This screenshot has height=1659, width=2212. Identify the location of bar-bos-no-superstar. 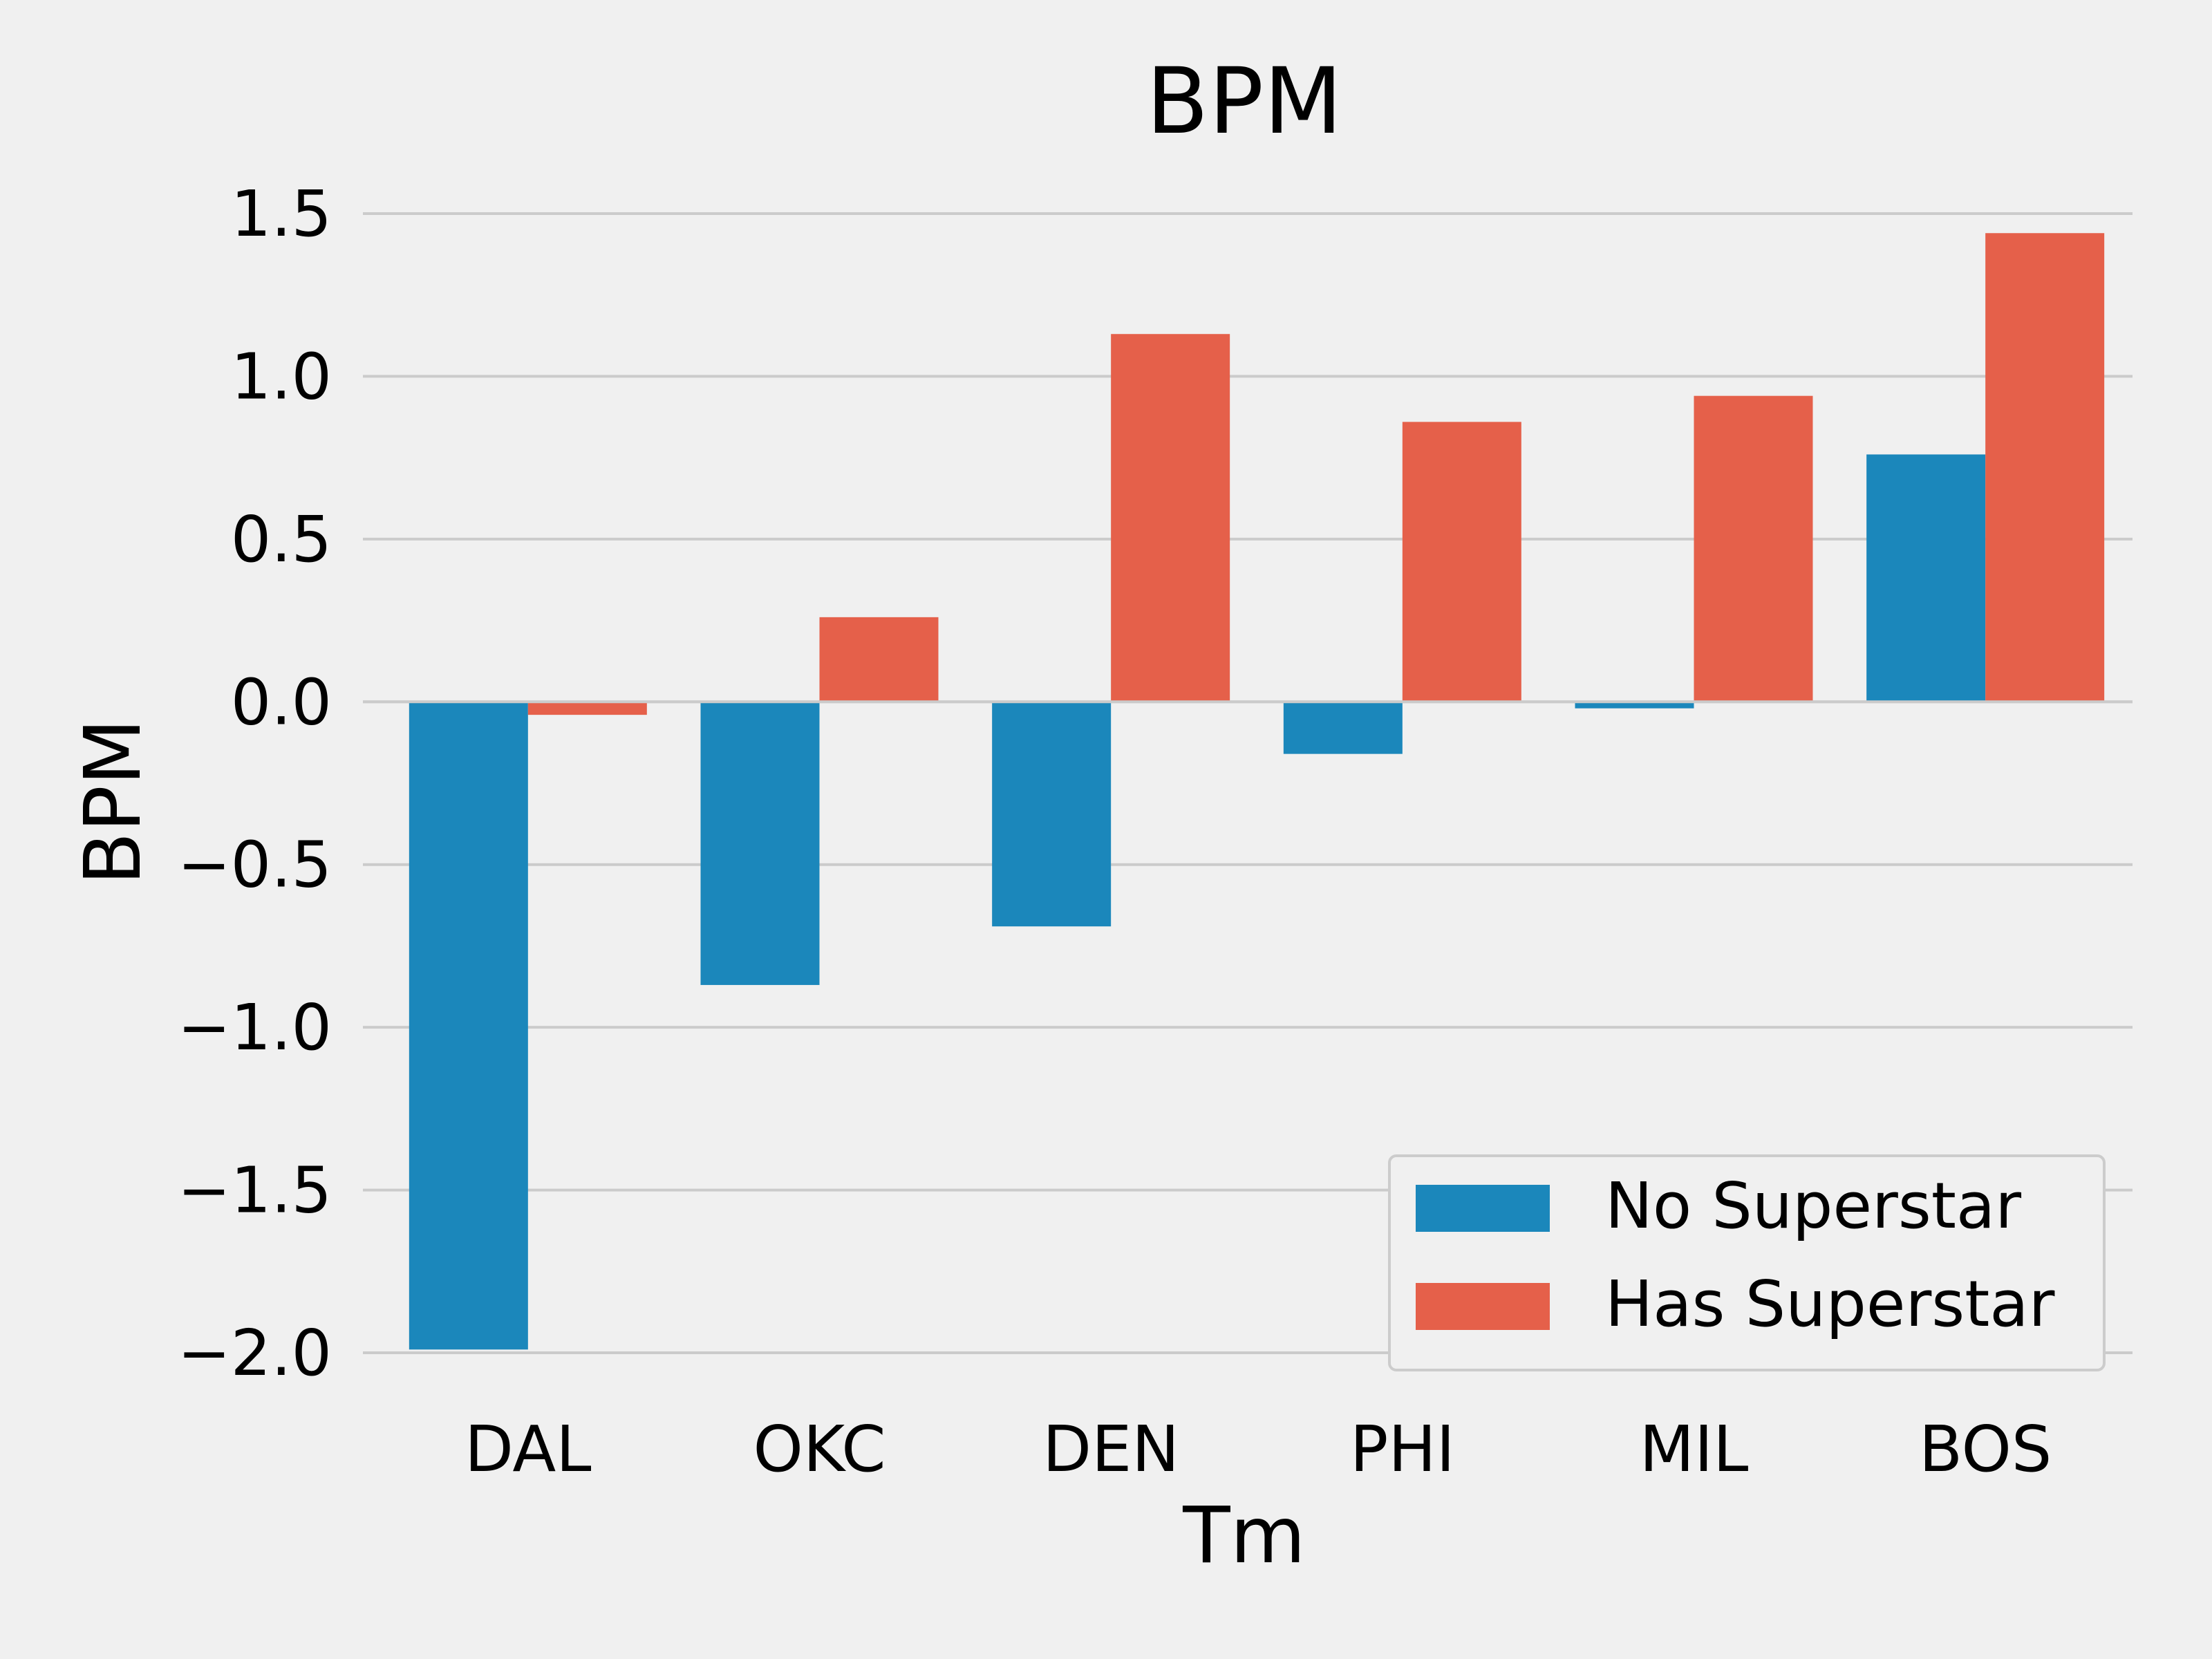
(1926, 578).